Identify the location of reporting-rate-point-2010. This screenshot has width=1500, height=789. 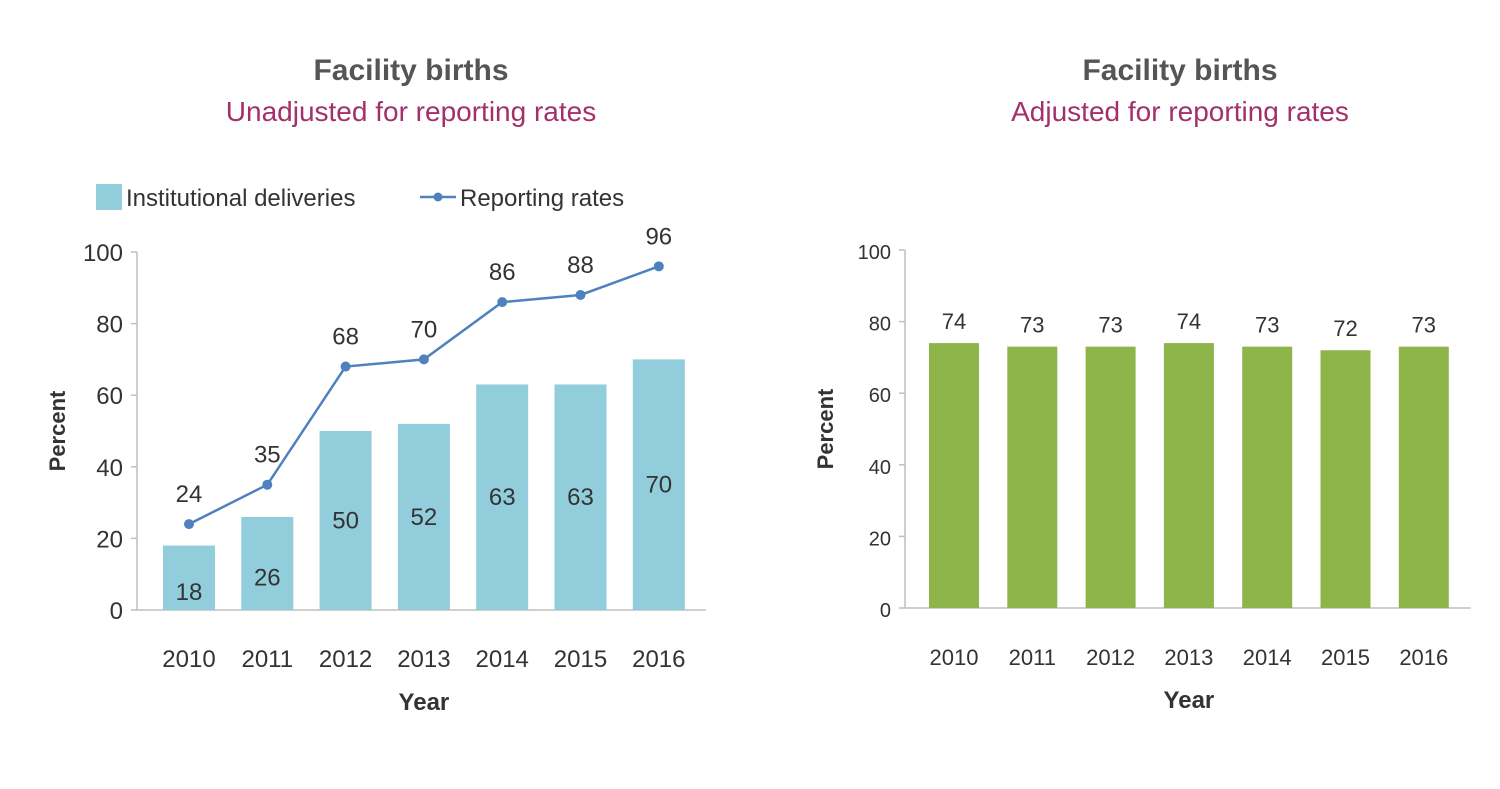
(189, 524).